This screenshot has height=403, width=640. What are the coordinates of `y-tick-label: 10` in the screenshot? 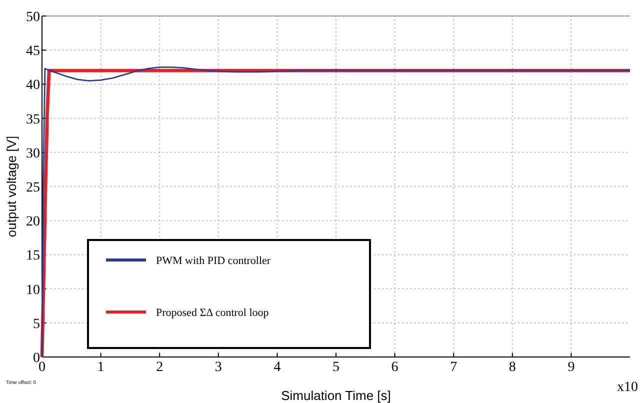 It's located at (33, 290).